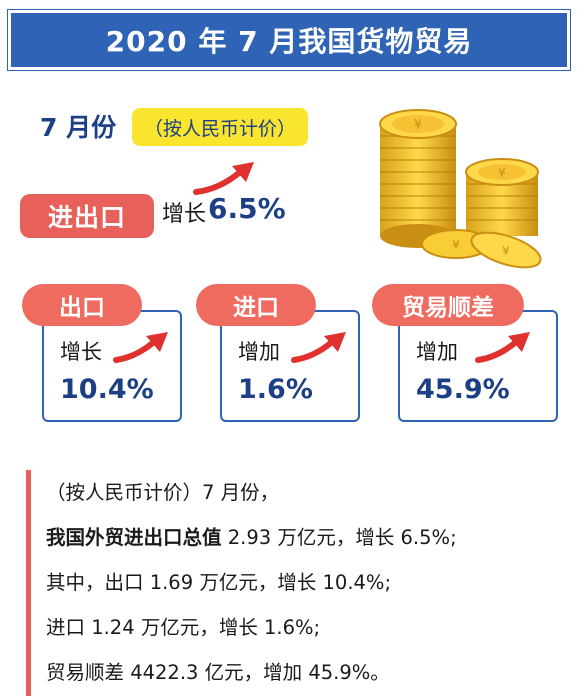  Describe the element at coordinates (448, 305) in the screenshot. I see `trade-surplus-label: 贸易顺差` at that location.